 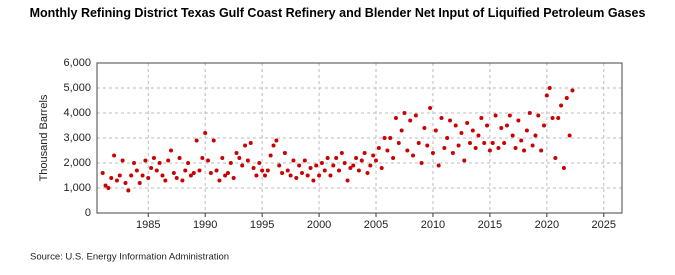 What do you see at coordinates (376, 225) in the screenshot?
I see `x-tick-label: 2005` at bounding box center [376, 225].